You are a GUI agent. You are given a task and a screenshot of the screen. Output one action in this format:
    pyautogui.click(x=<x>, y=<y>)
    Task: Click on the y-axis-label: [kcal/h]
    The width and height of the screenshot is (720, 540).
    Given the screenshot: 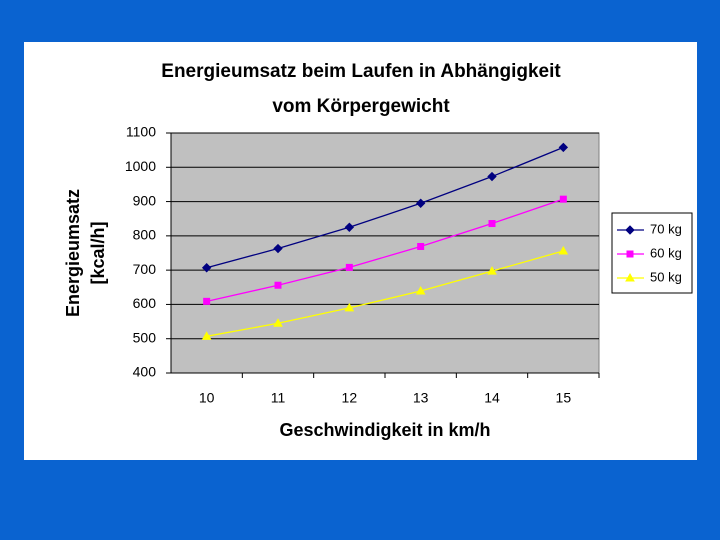 What is the action you would take?
    pyautogui.click(x=98, y=252)
    